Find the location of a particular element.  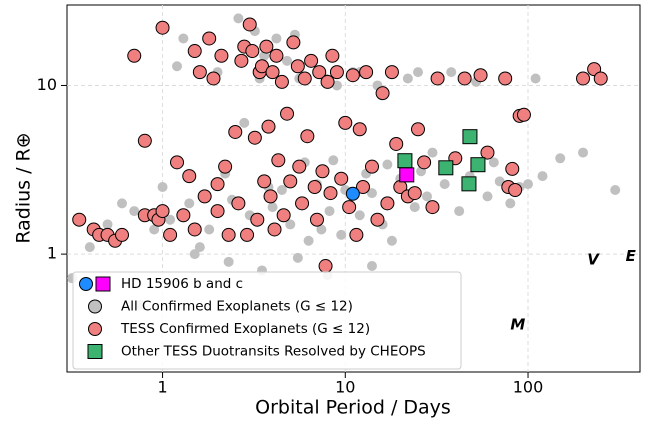

legend-label: All Confirmed Exoplanets (G ≤ 12) is located at coordinates (237, 307).